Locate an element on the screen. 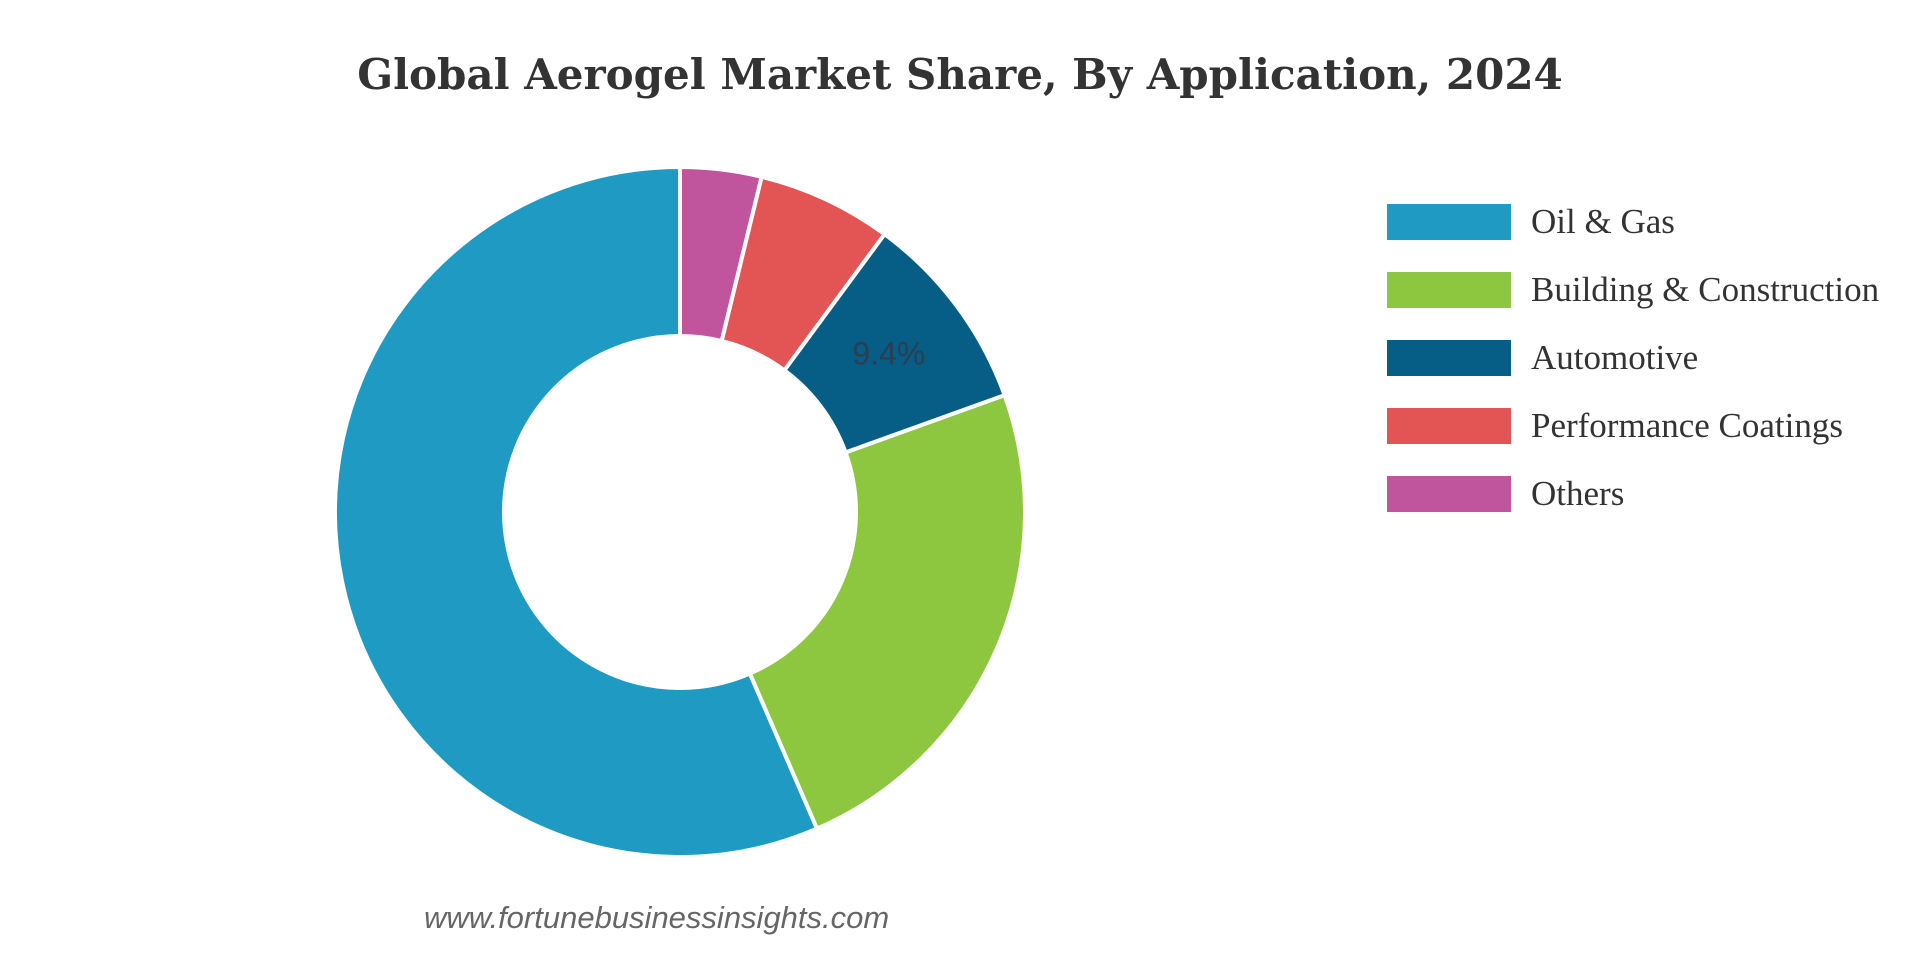 This screenshot has width=1920, height=955. legend-item: Others is located at coordinates (1633, 494).